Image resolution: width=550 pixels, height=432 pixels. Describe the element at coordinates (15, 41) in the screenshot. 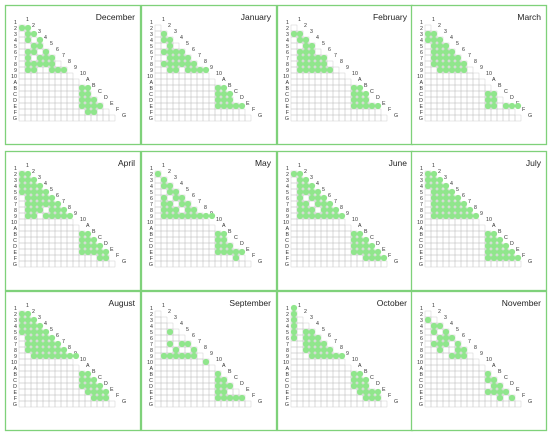

I see `row-label: 4` at that location.